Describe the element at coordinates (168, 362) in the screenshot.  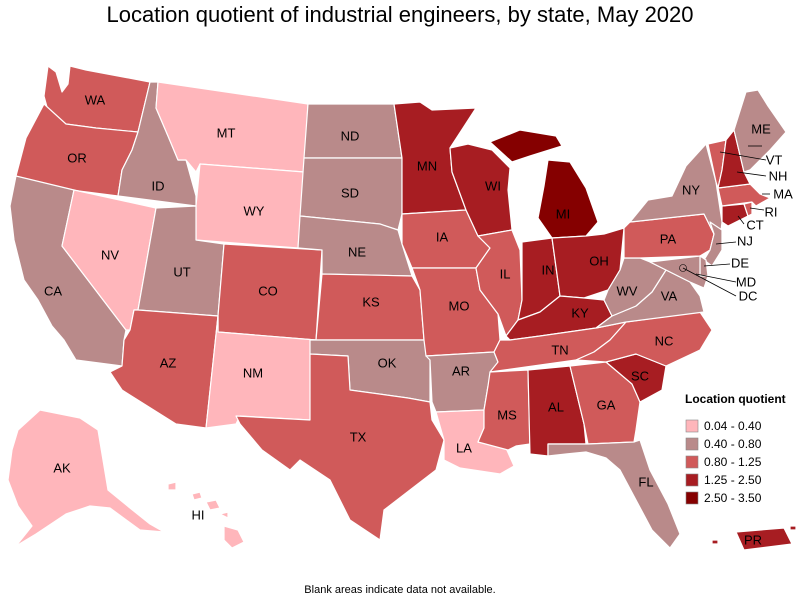
I see `label-AZ: AZ` at that location.